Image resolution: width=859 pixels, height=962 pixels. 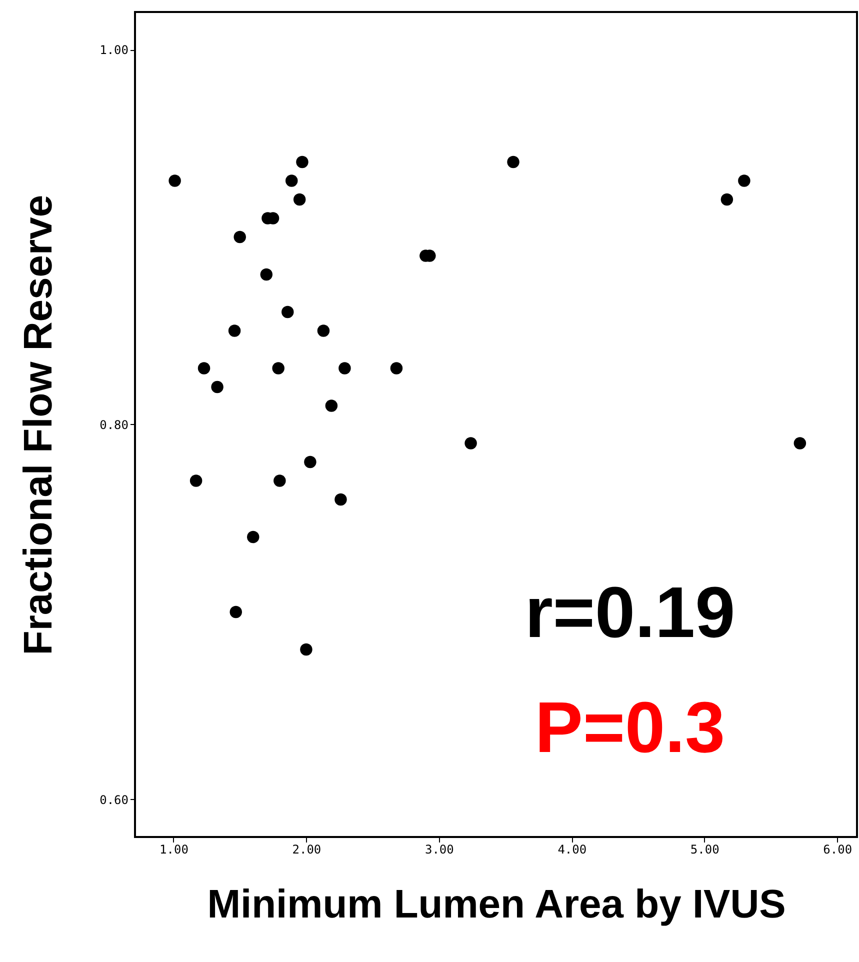 I want to click on y-tick-label: 1.00, so click(x=114, y=50).